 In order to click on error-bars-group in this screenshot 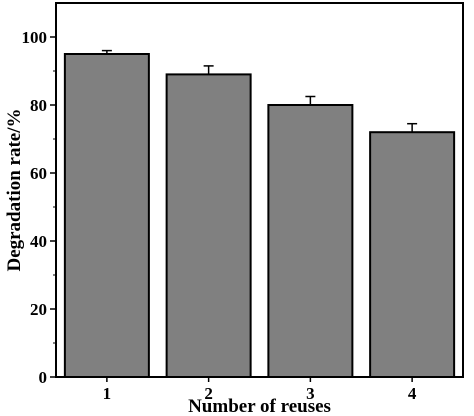, I will do `click(259, 91)`.